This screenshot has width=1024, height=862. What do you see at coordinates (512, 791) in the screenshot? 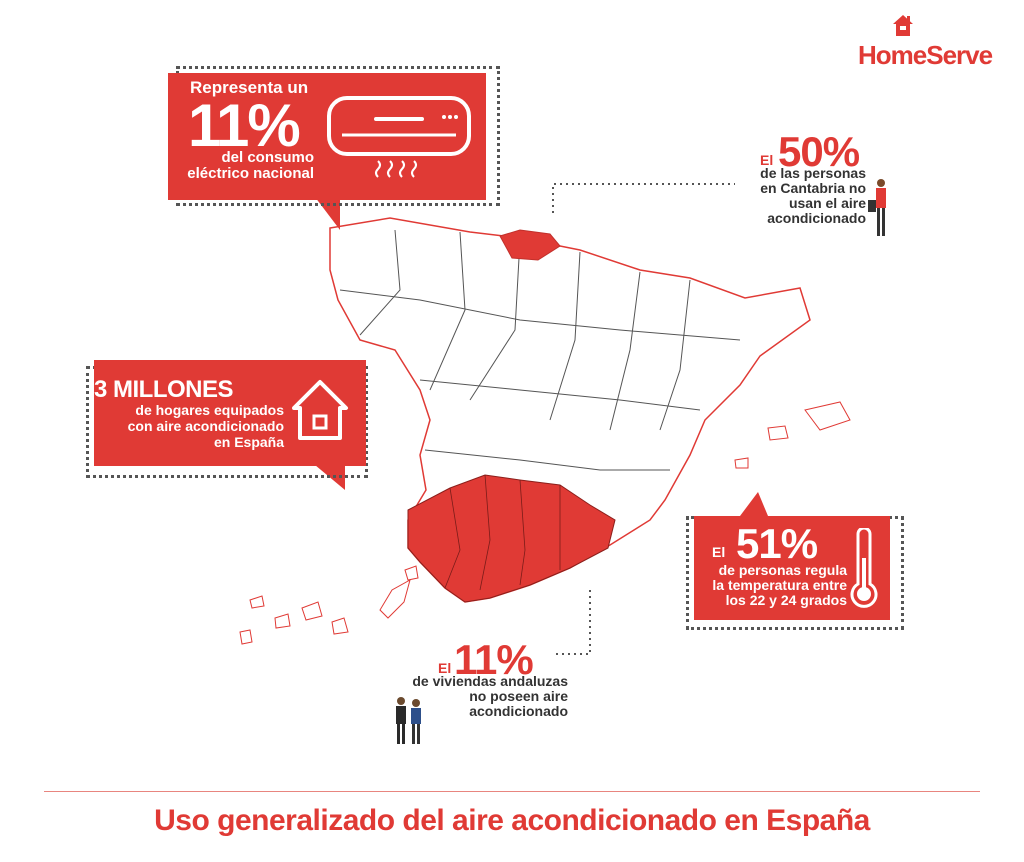
I see `divider` at bounding box center [512, 791].